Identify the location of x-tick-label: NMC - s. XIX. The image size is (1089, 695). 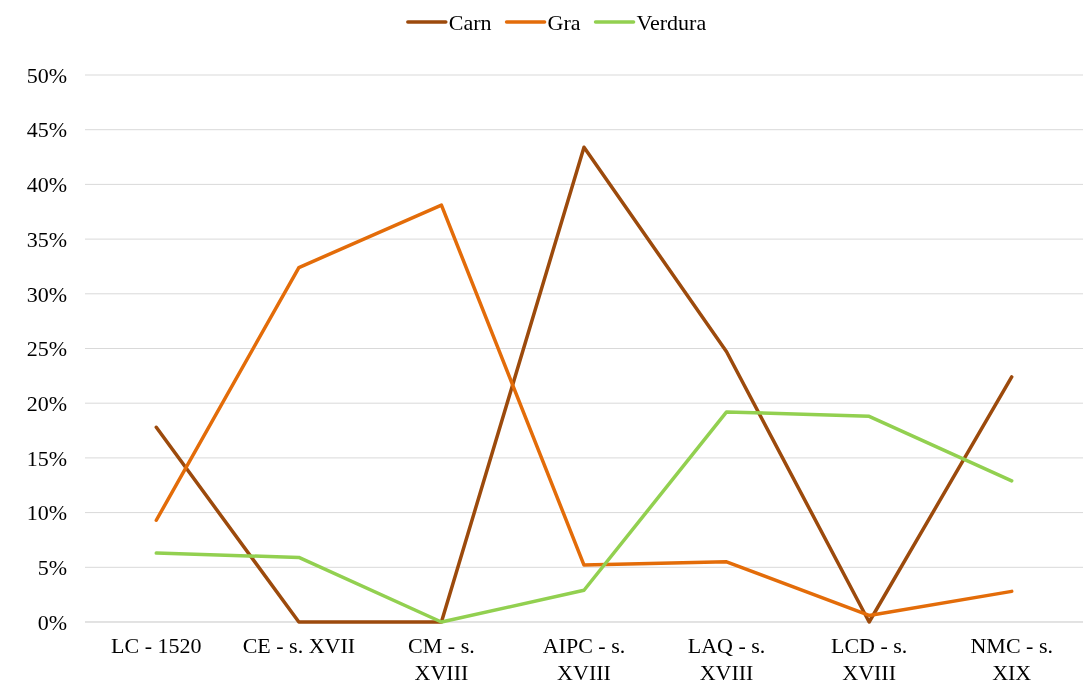
(1011, 659).